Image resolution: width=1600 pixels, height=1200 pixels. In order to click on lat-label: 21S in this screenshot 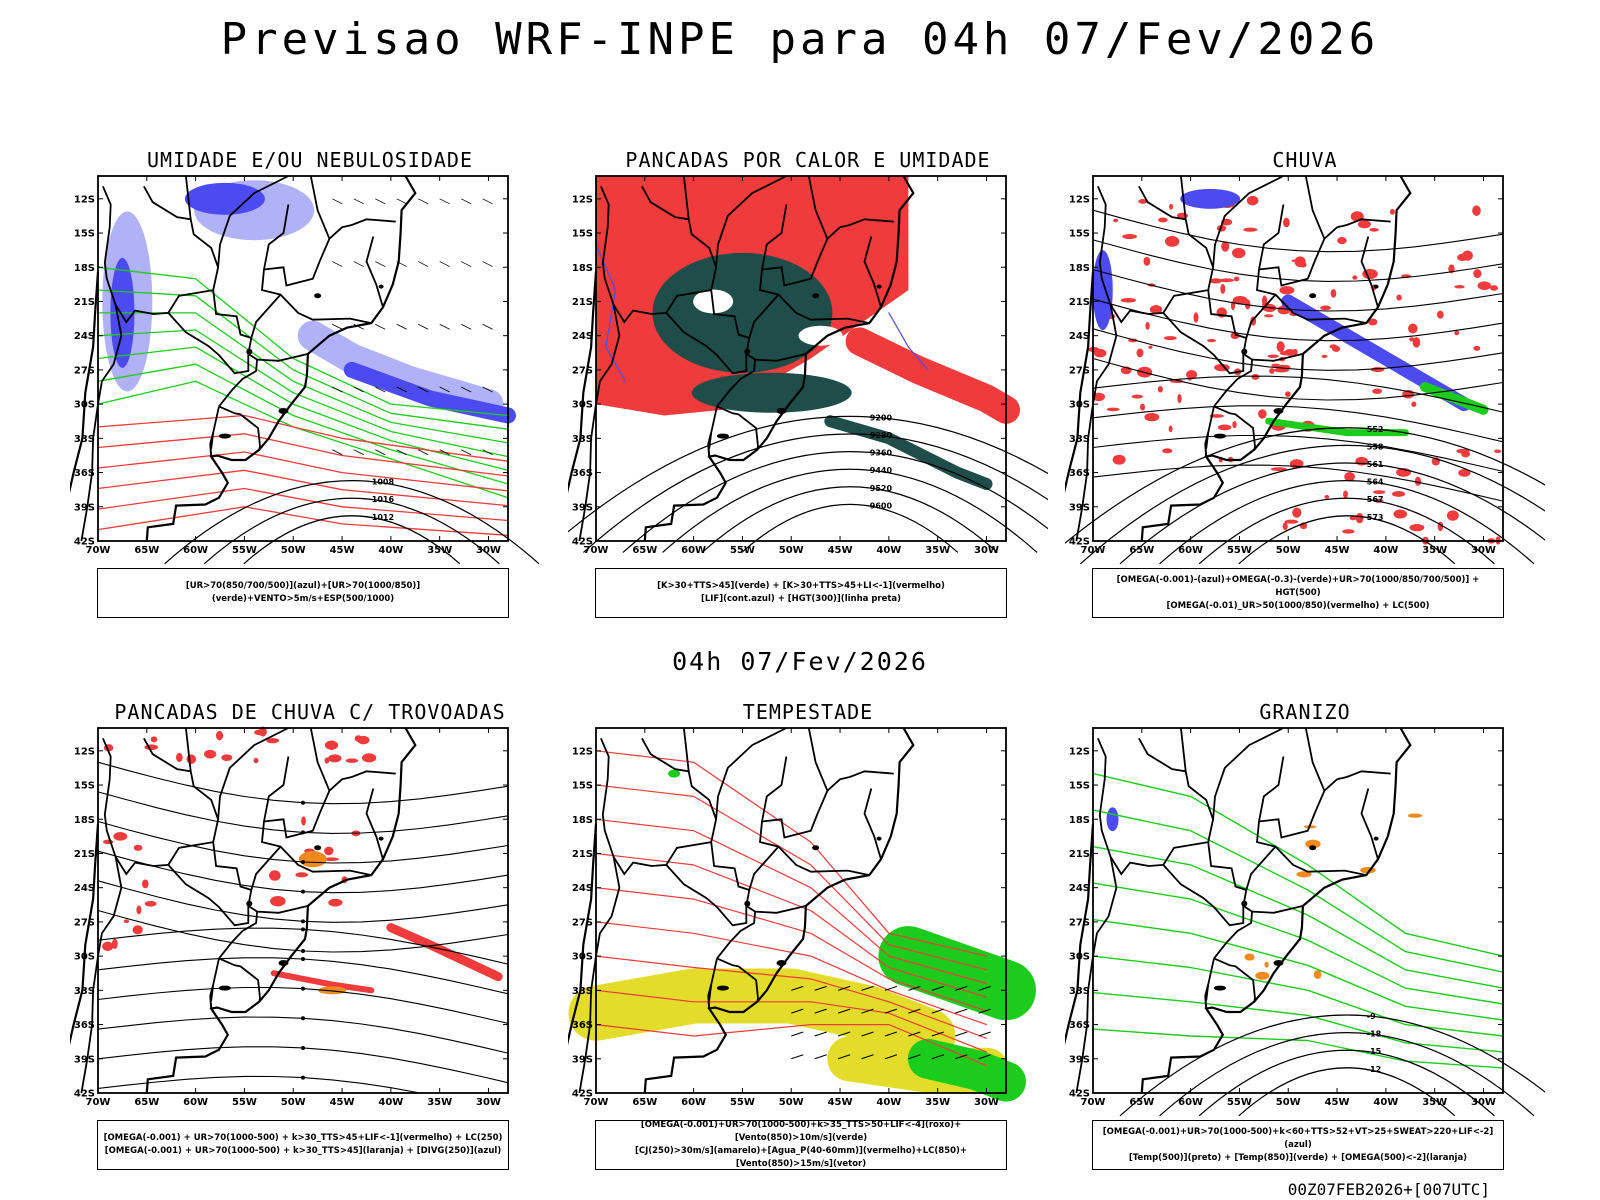, I will do `click(582, 854)`.